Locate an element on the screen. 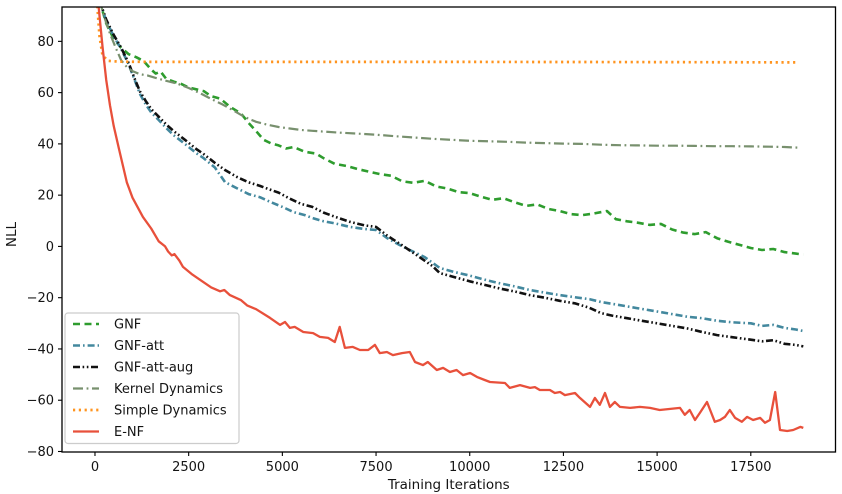  legend-label-gnf-att: GNF-att is located at coordinates (139, 346).